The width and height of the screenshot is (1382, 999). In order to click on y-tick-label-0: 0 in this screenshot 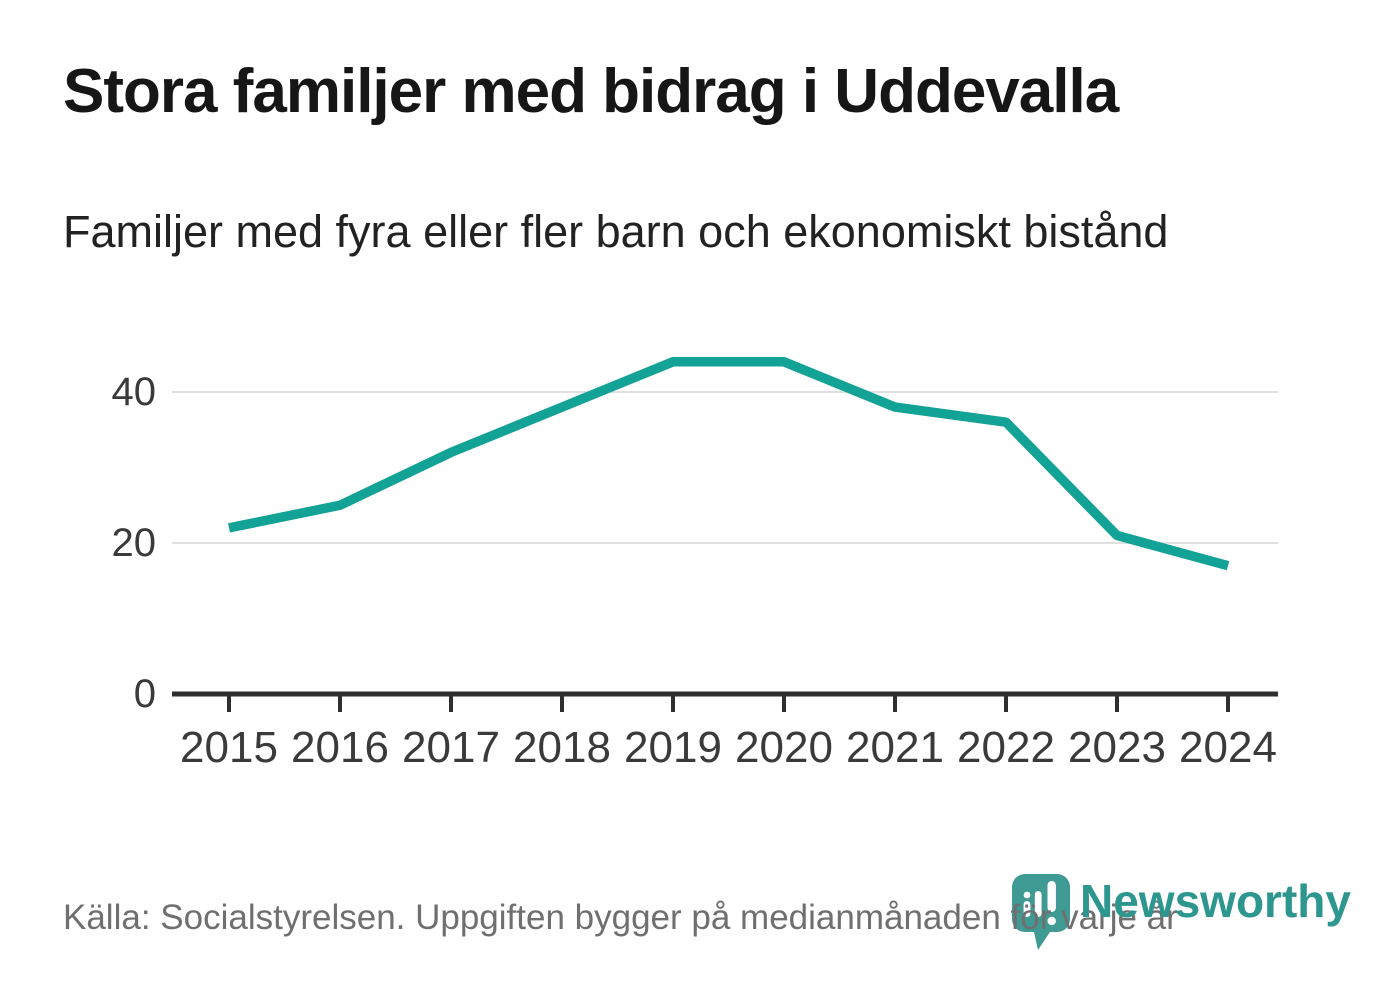, I will do `click(145, 694)`.